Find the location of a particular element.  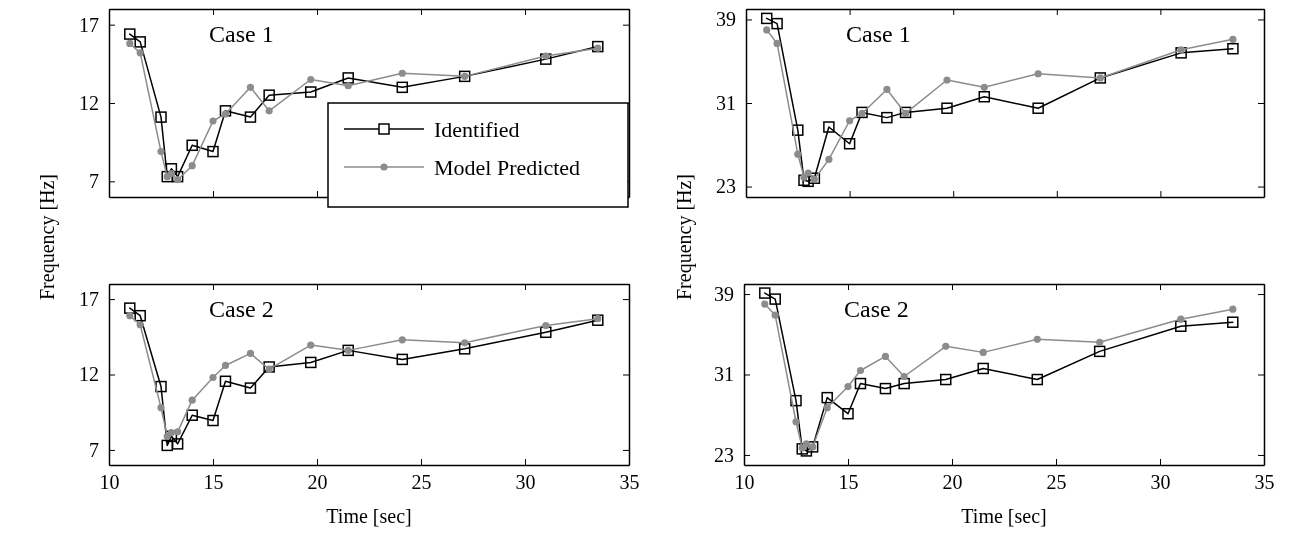

x-tick-label: 25 is located at coordinates (1056, 482).